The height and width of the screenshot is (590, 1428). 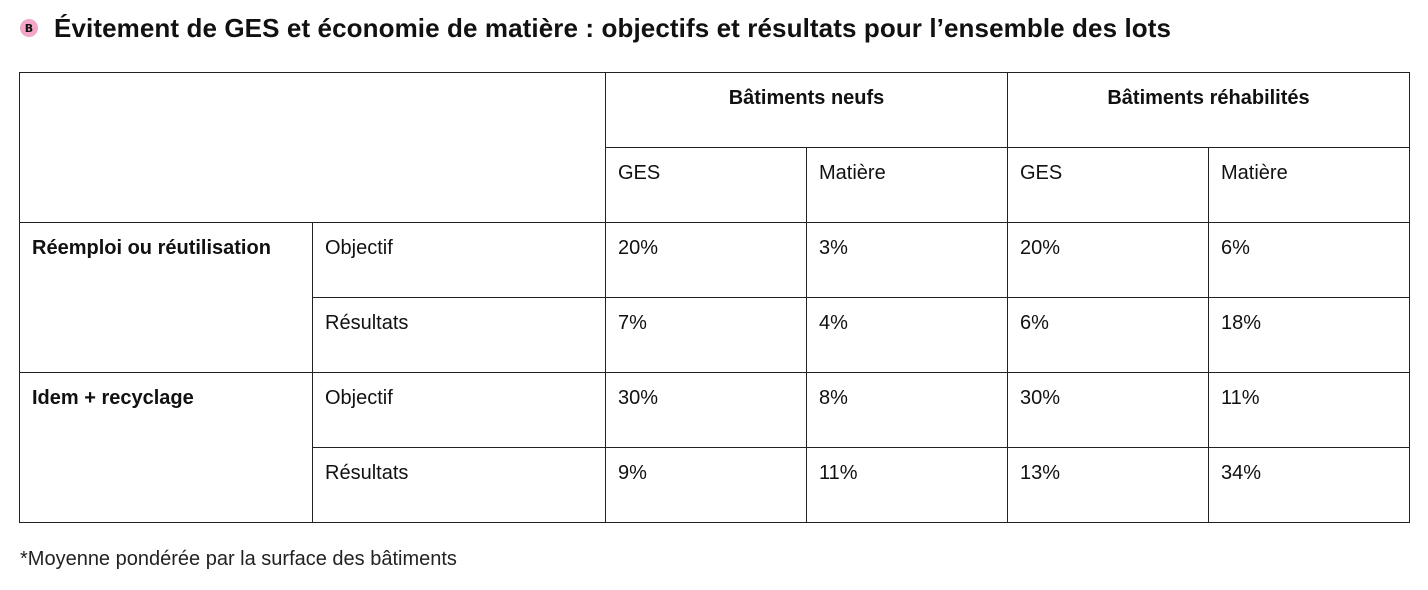 I want to click on table-cell: 8%, so click(x=907, y=410).